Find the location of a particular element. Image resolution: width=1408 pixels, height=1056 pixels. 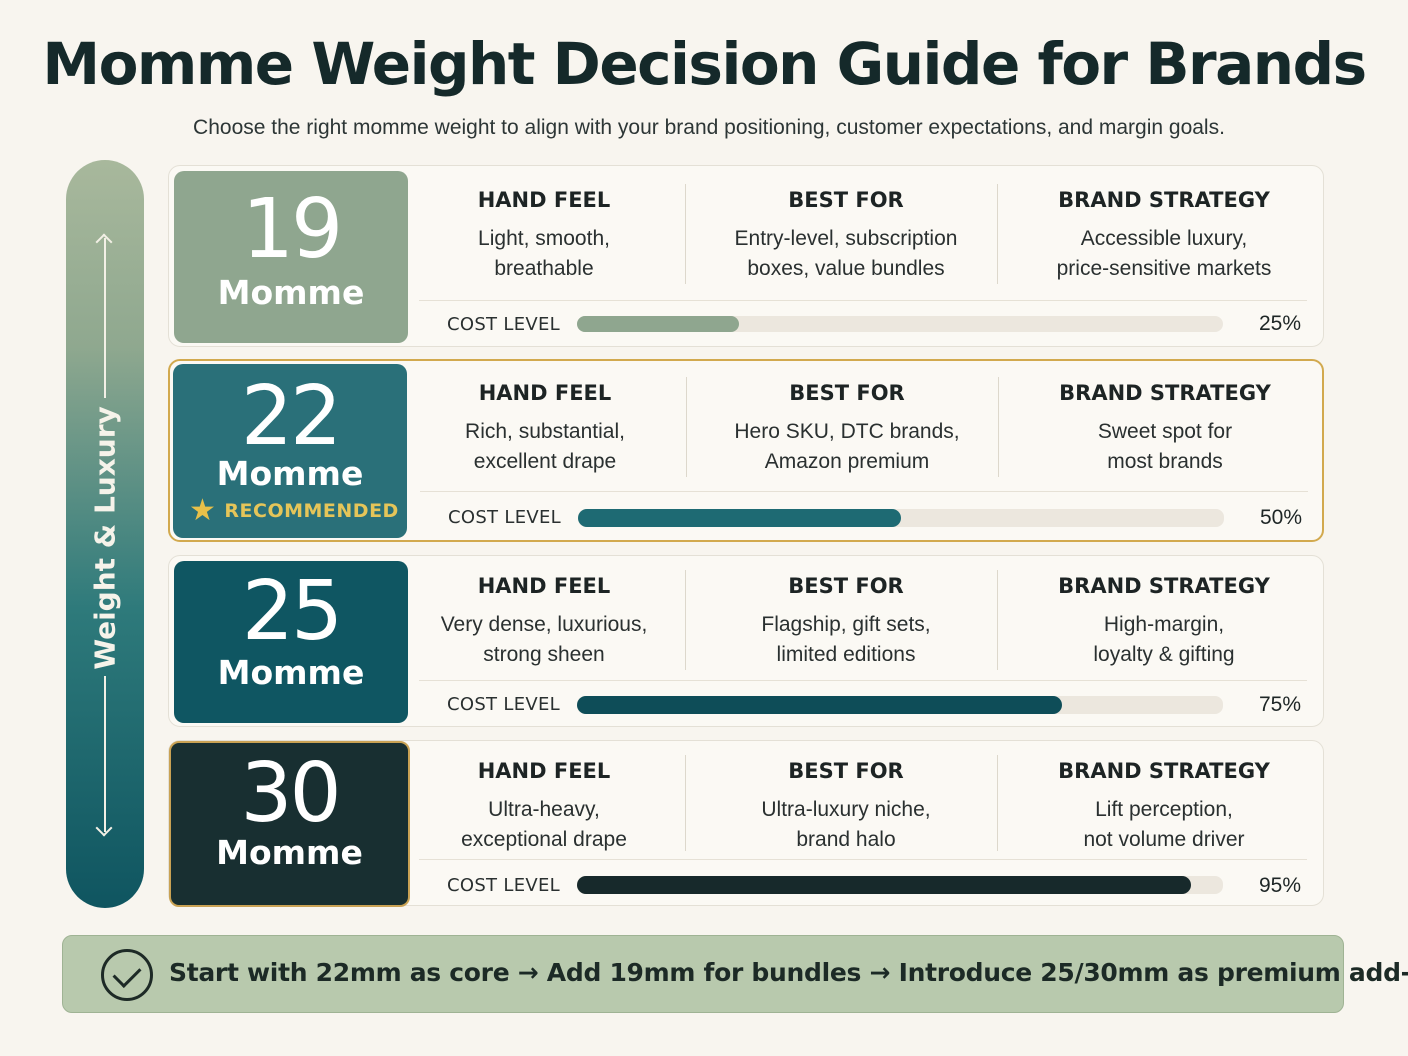

weight-badge: 19 Momme is located at coordinates (291, 257).